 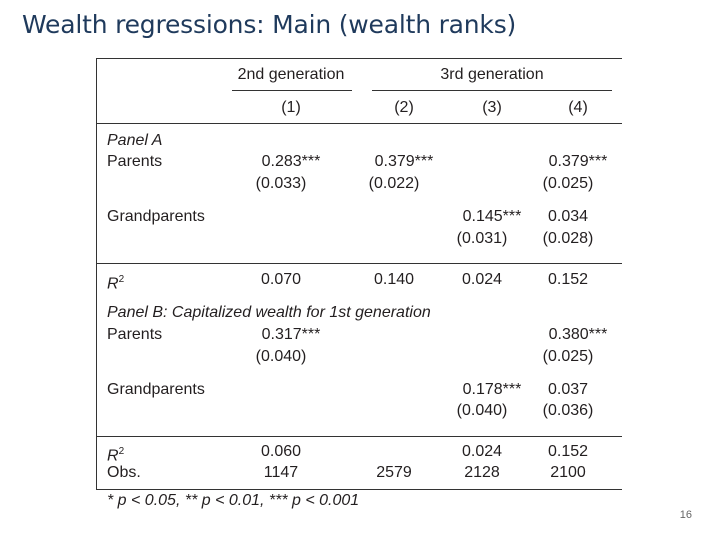 What do you see at coordinates (291, 107) in the screenshot?
I see `column-number-1: (1)` at bounding box center [291, 107].